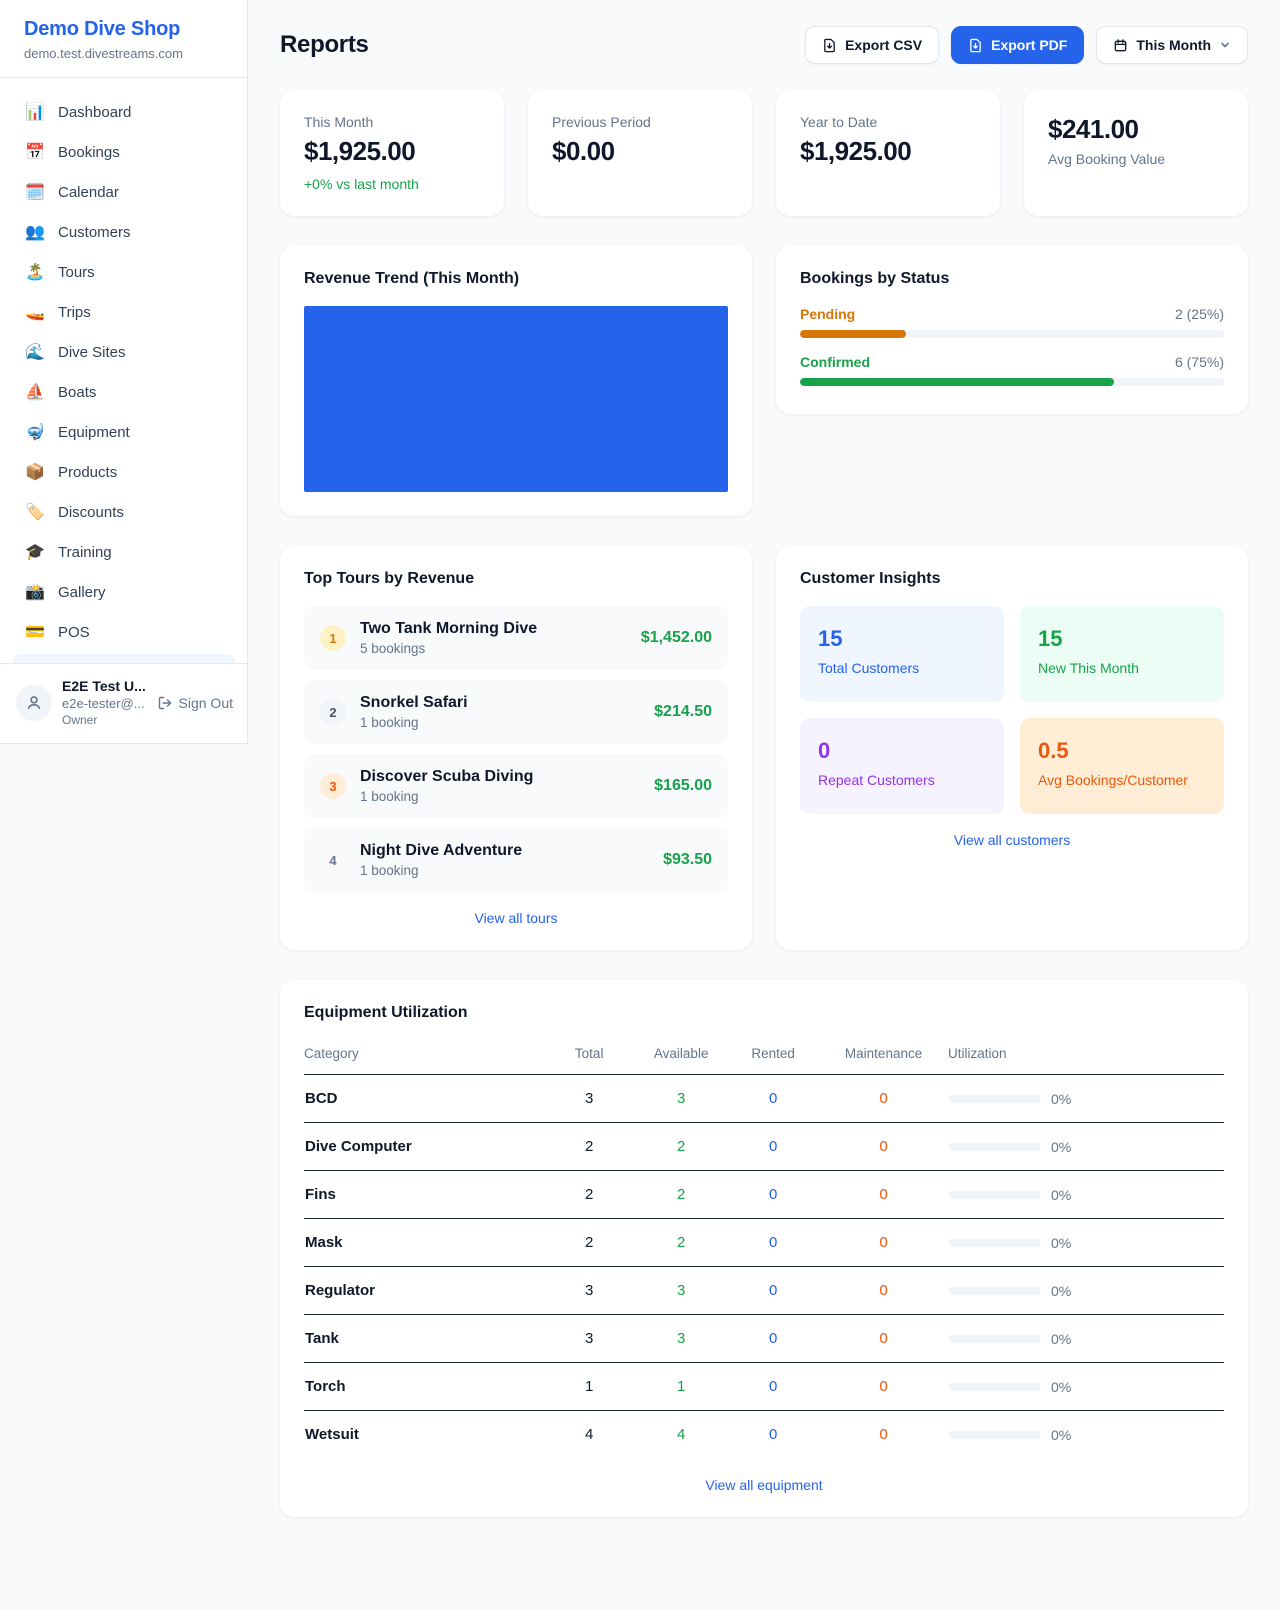 The image size is (1280, 1610). I want to click on insight-tile-total-customers: 15 Total Customers, so click(902, 654).